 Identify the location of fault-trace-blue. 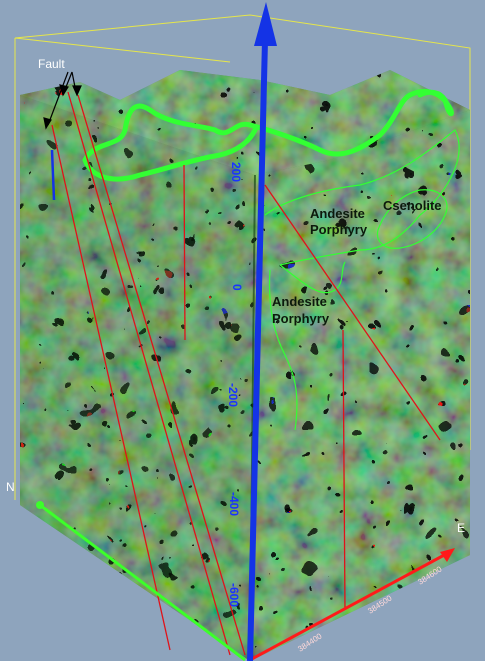
(53, 175).